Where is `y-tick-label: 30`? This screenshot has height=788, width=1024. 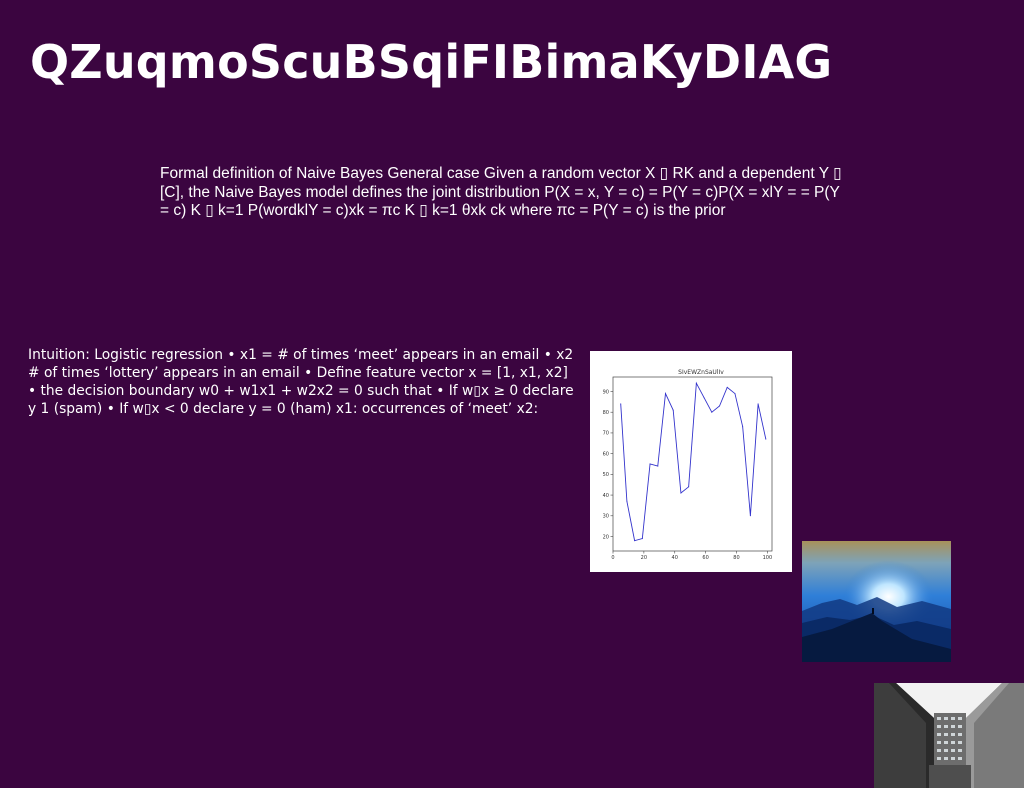
y-tick-label: 30 is located at coordinates (606, 517).